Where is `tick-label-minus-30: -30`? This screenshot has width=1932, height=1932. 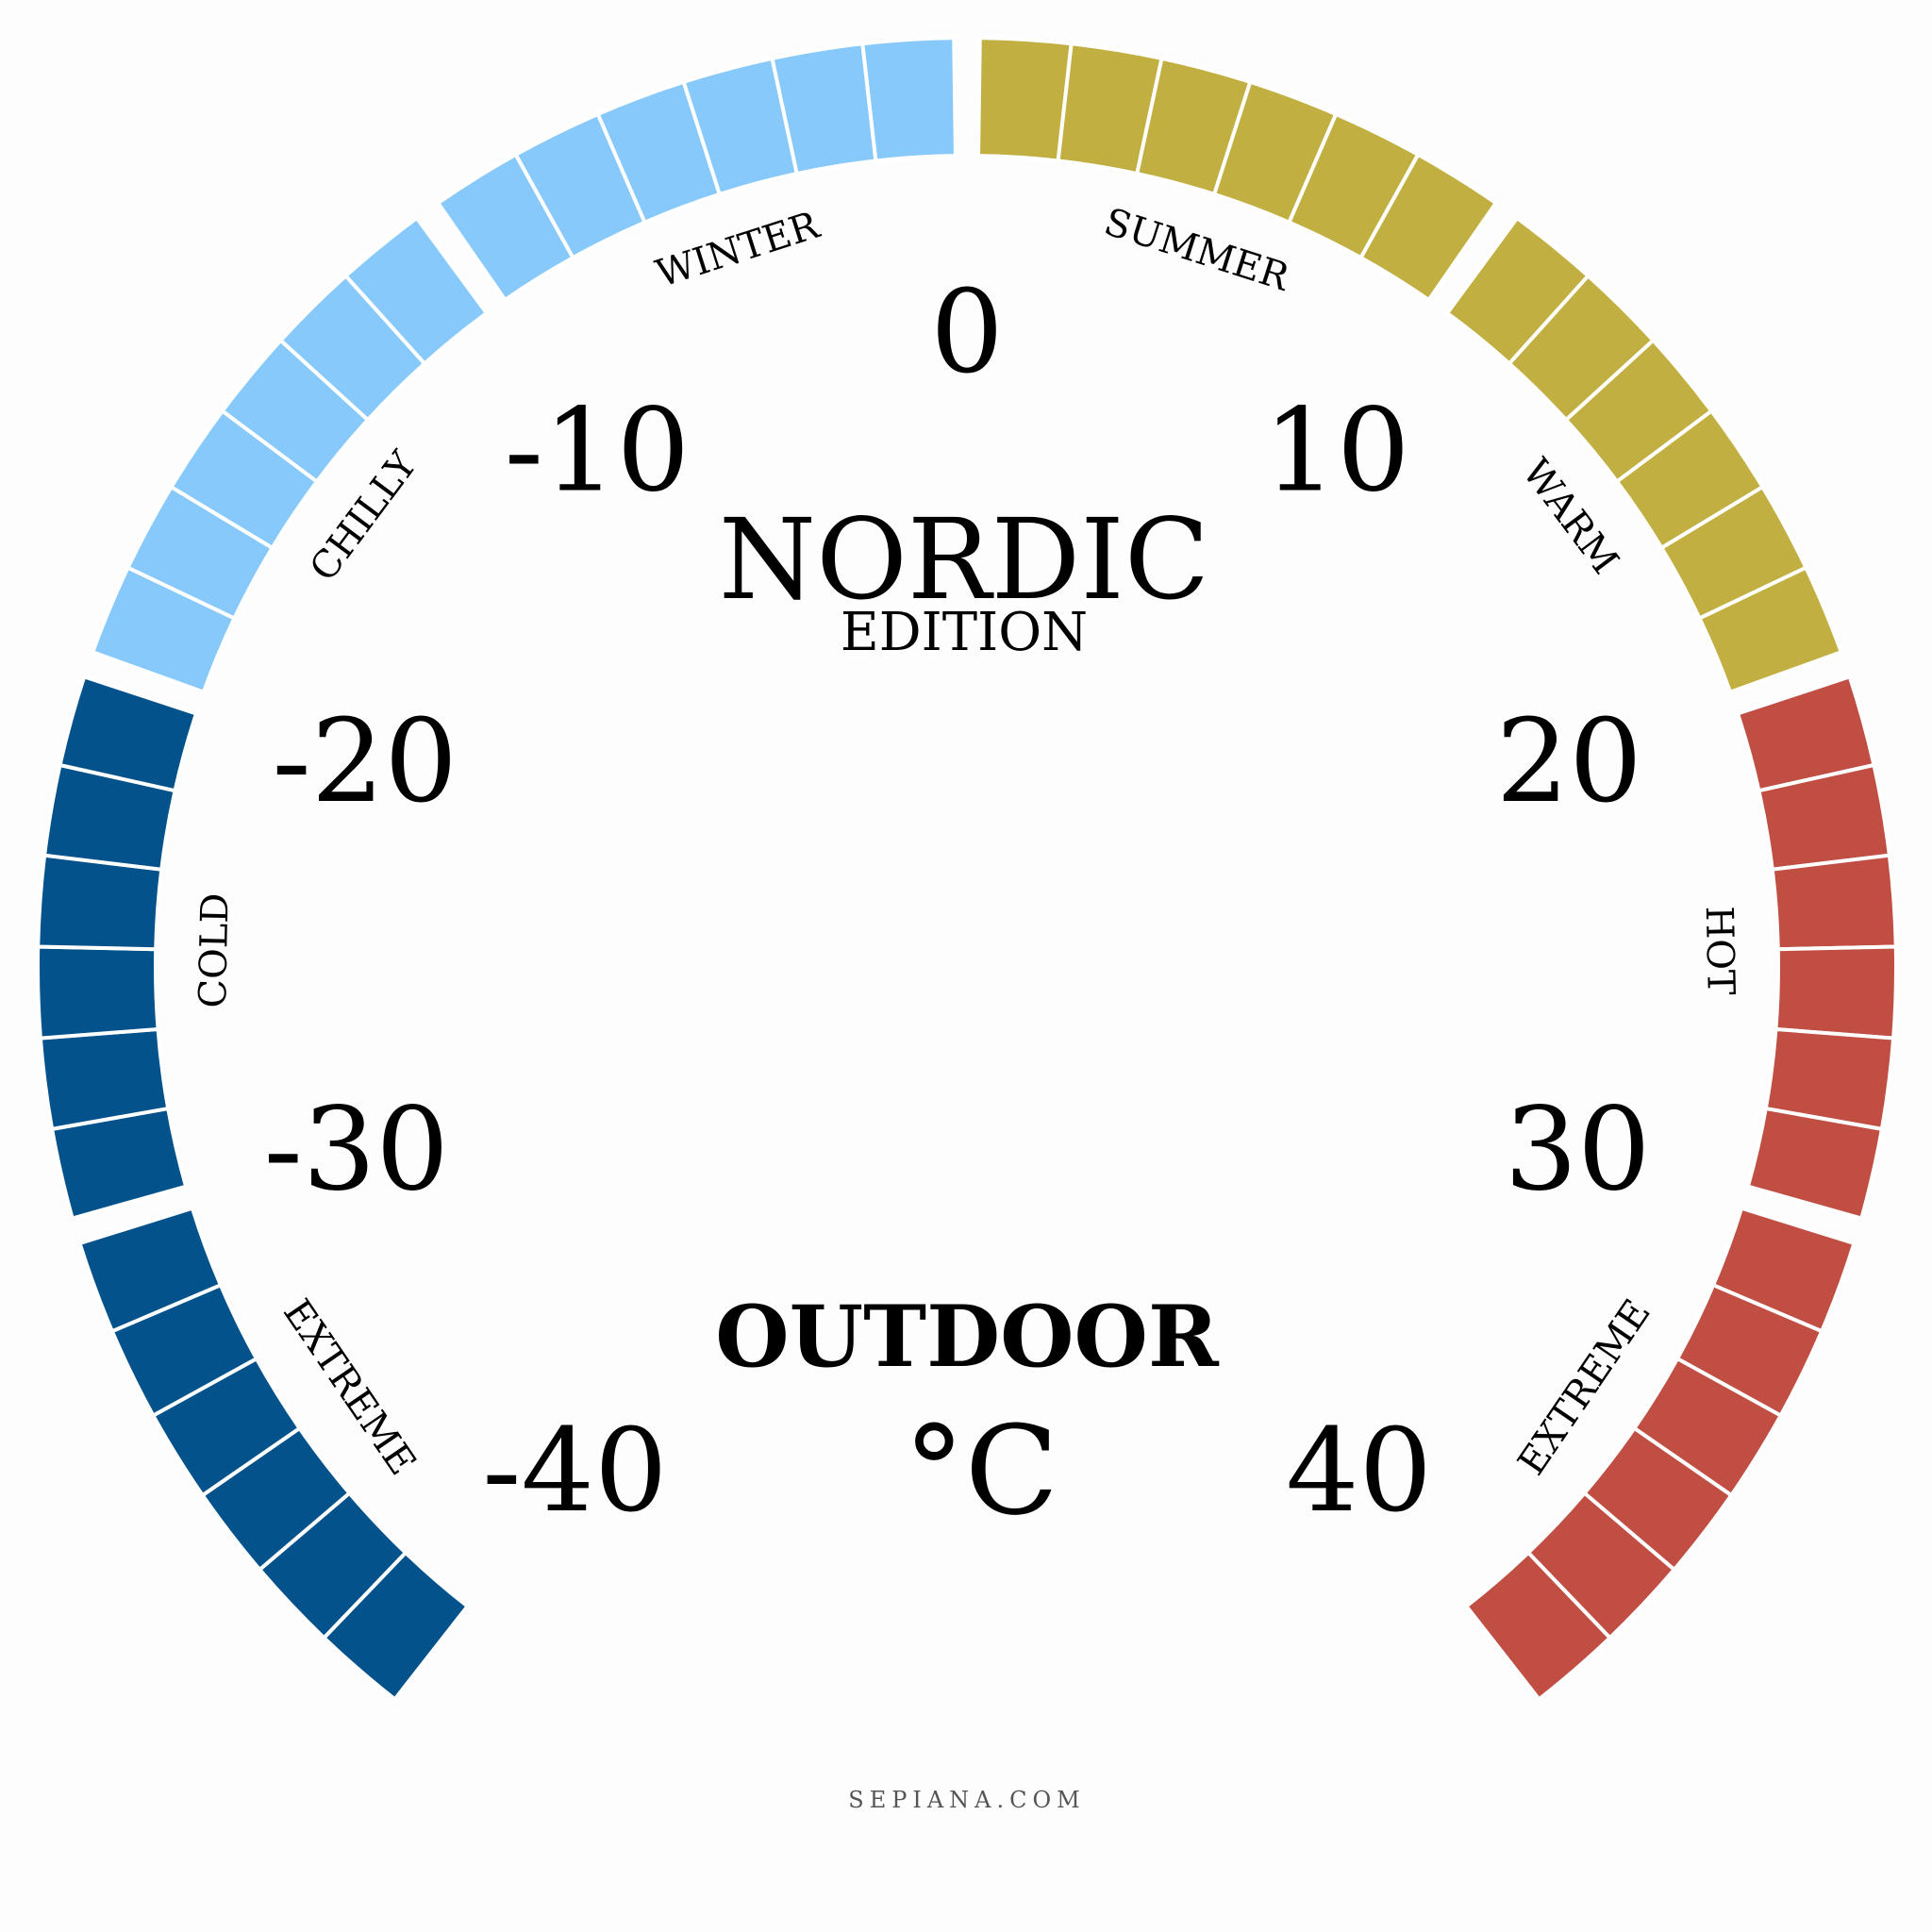
tick-label-minus-30: -30 is located at coordinates (356, 1150).